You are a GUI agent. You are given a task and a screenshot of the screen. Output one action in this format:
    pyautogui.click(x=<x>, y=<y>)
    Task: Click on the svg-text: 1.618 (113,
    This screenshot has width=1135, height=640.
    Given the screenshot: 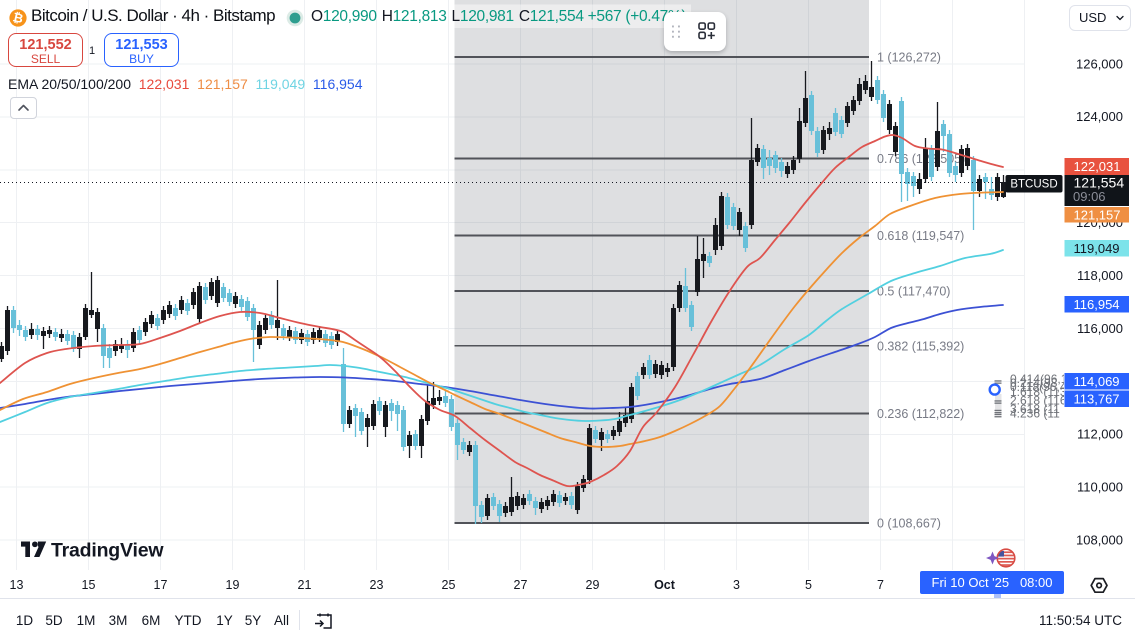 What is the action you would take?
    pyautogui.click(x=1040, y=392)
    